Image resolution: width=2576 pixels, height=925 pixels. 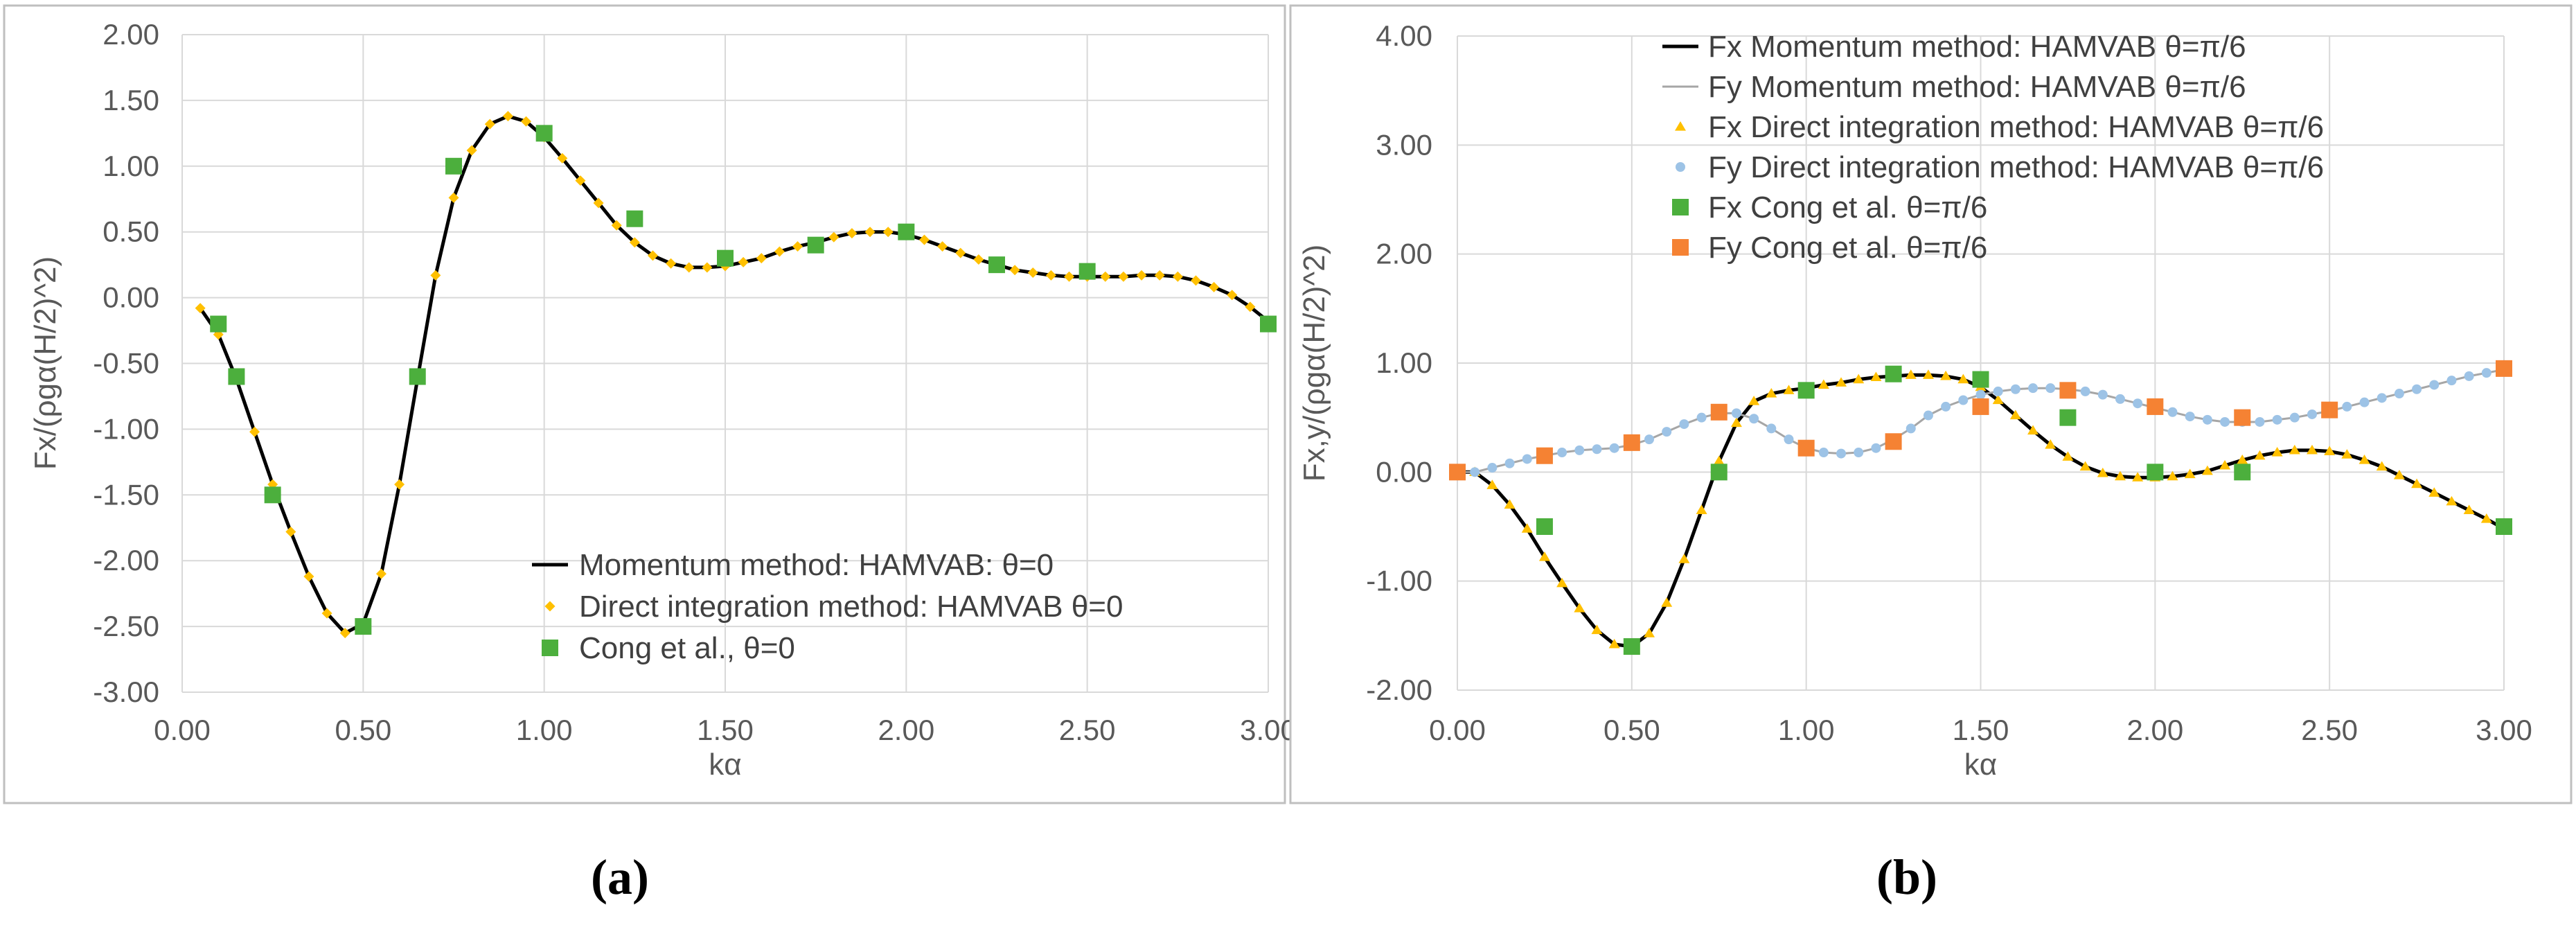 I want to click on y-tick-label: 1.00, so click(x=131, y=166).